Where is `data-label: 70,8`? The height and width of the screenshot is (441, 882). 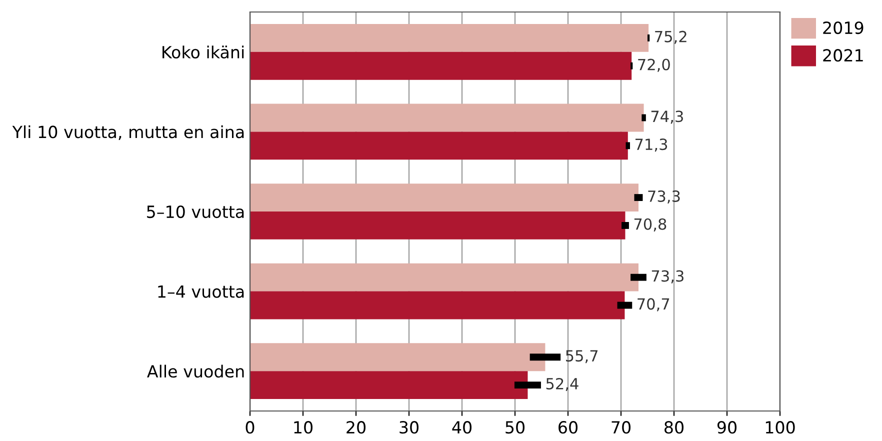
data-label: 70,8 is located at coordinates (650, 225).